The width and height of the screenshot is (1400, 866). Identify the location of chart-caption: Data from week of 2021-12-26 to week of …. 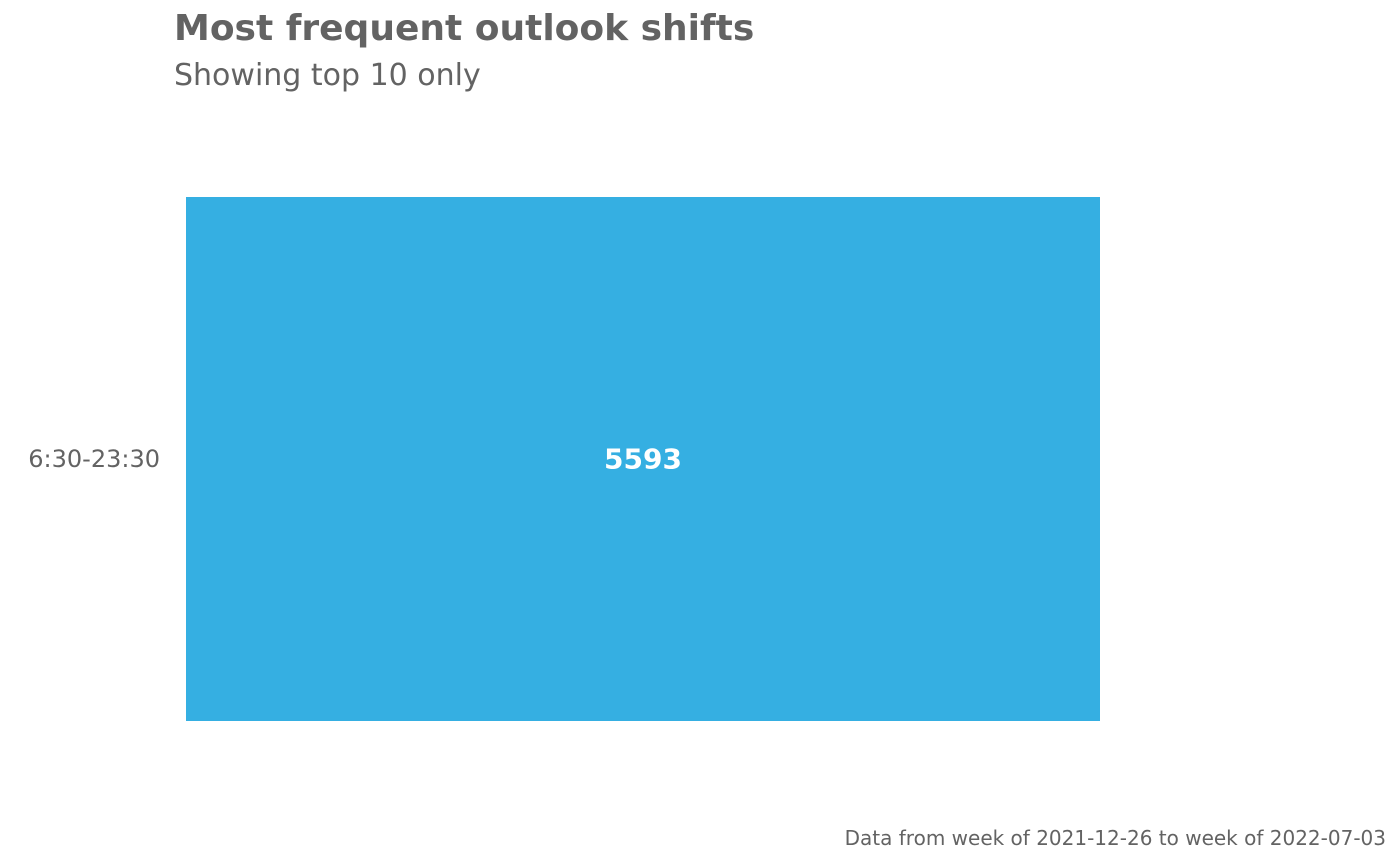
(1115, 838).